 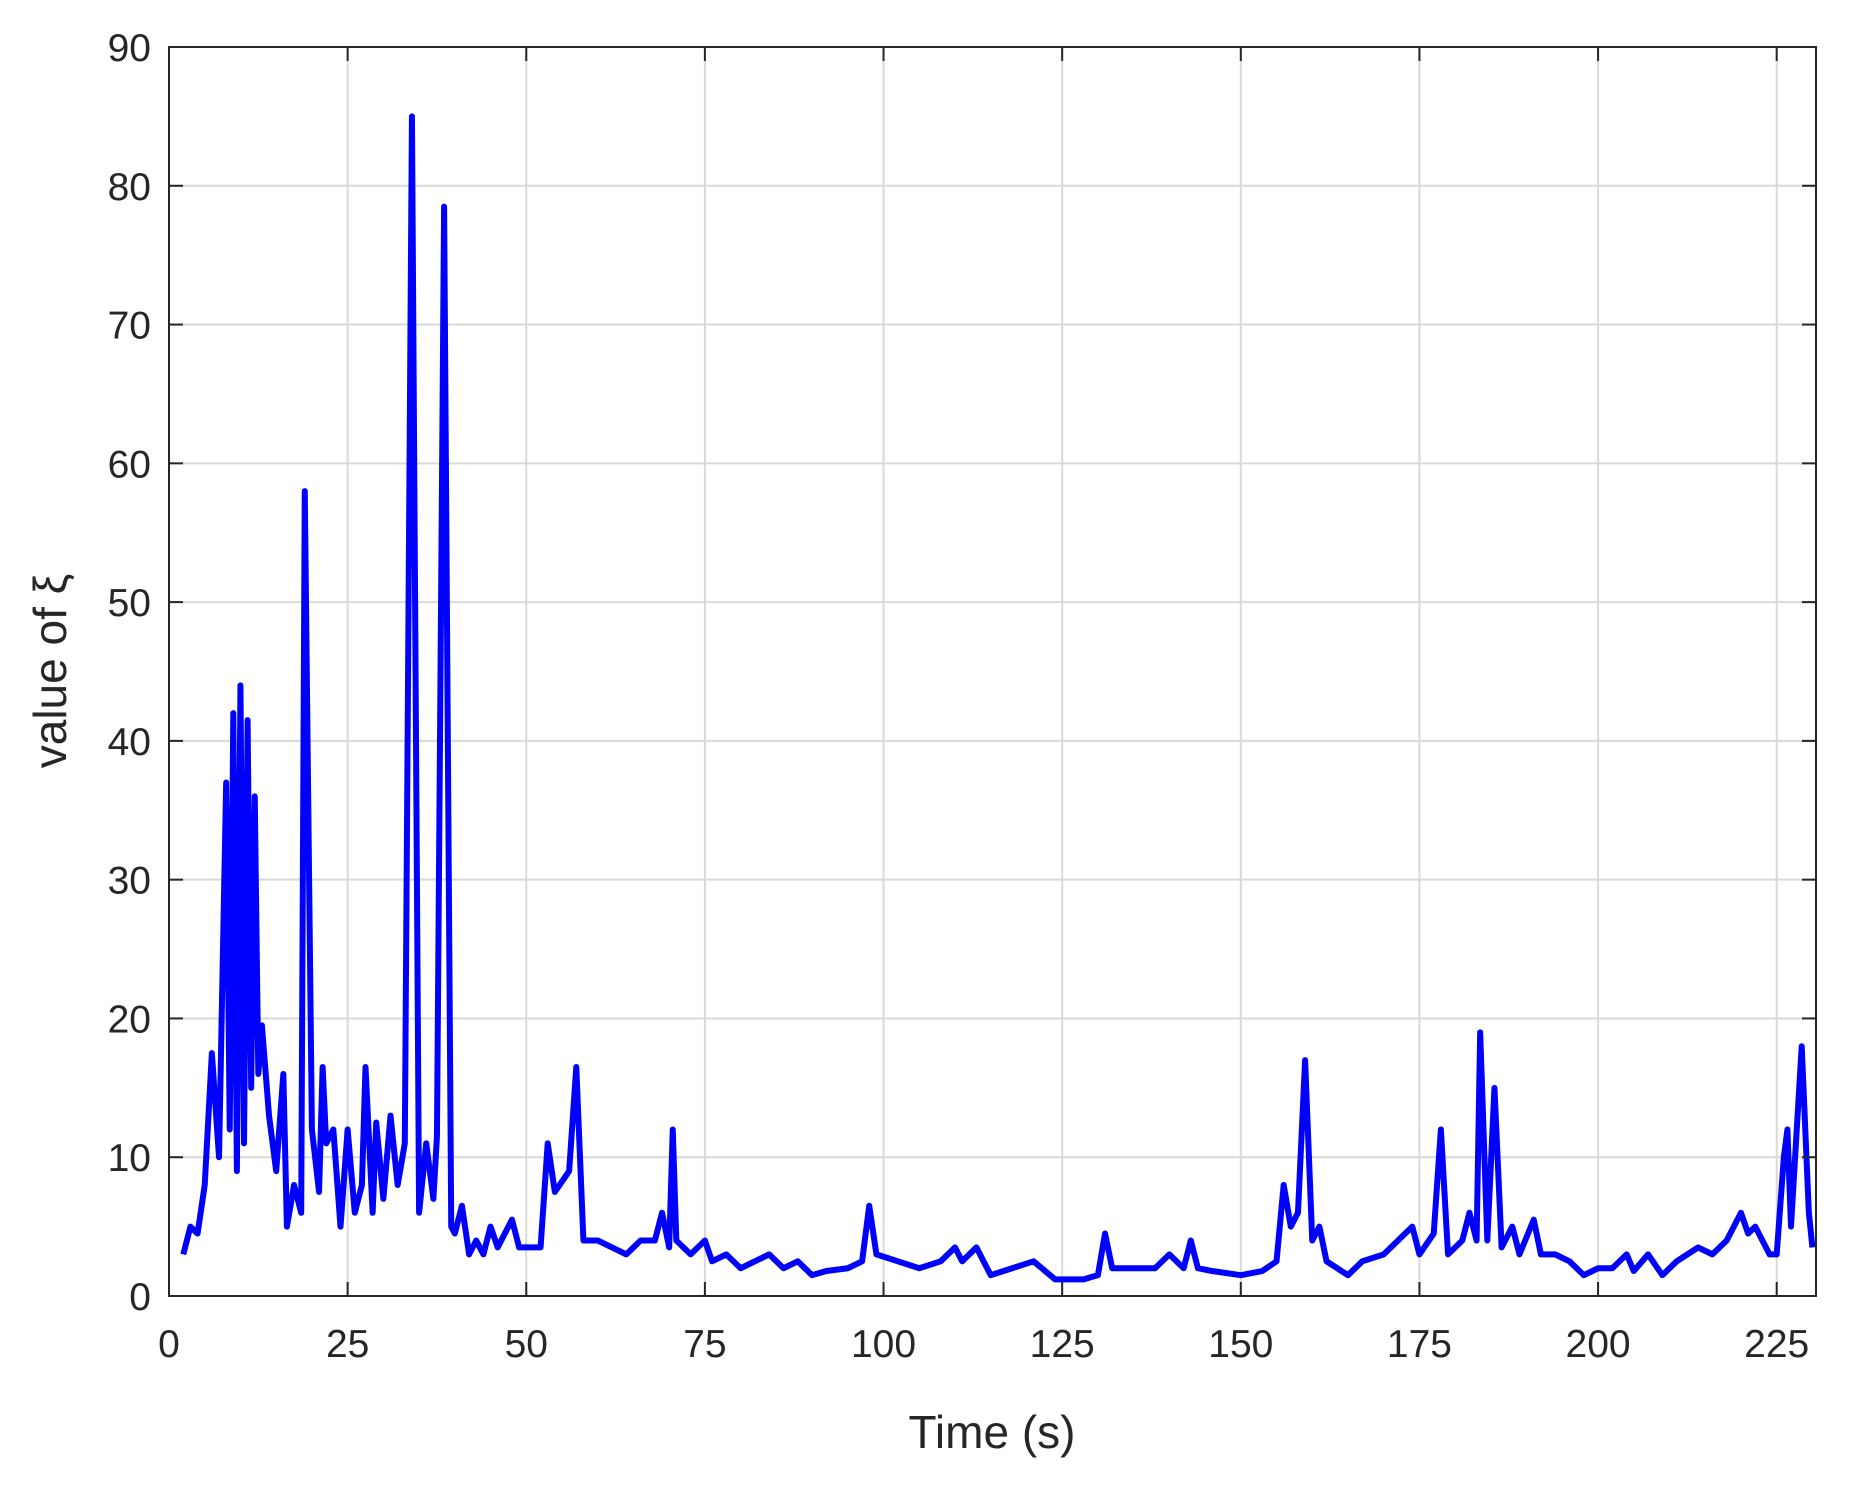 I want to click on x-tick-label: 100, so click(x=883, y=1344).